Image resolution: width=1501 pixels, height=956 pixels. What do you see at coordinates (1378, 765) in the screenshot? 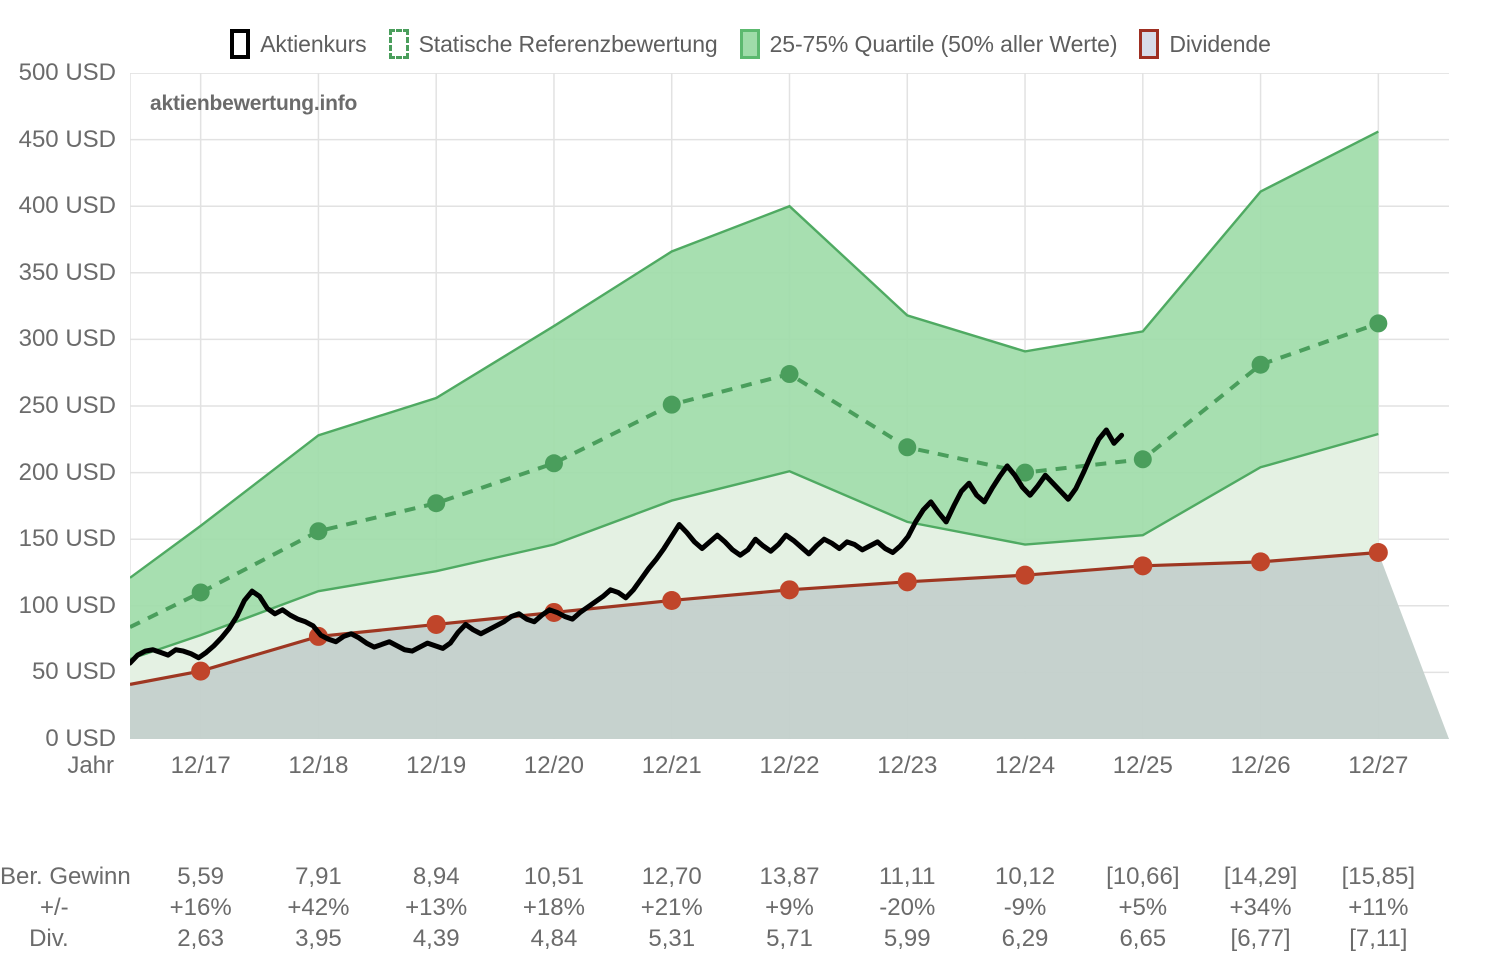
I see `x-axis-tick-label: 12/27` at bounding box center [1378, 765].